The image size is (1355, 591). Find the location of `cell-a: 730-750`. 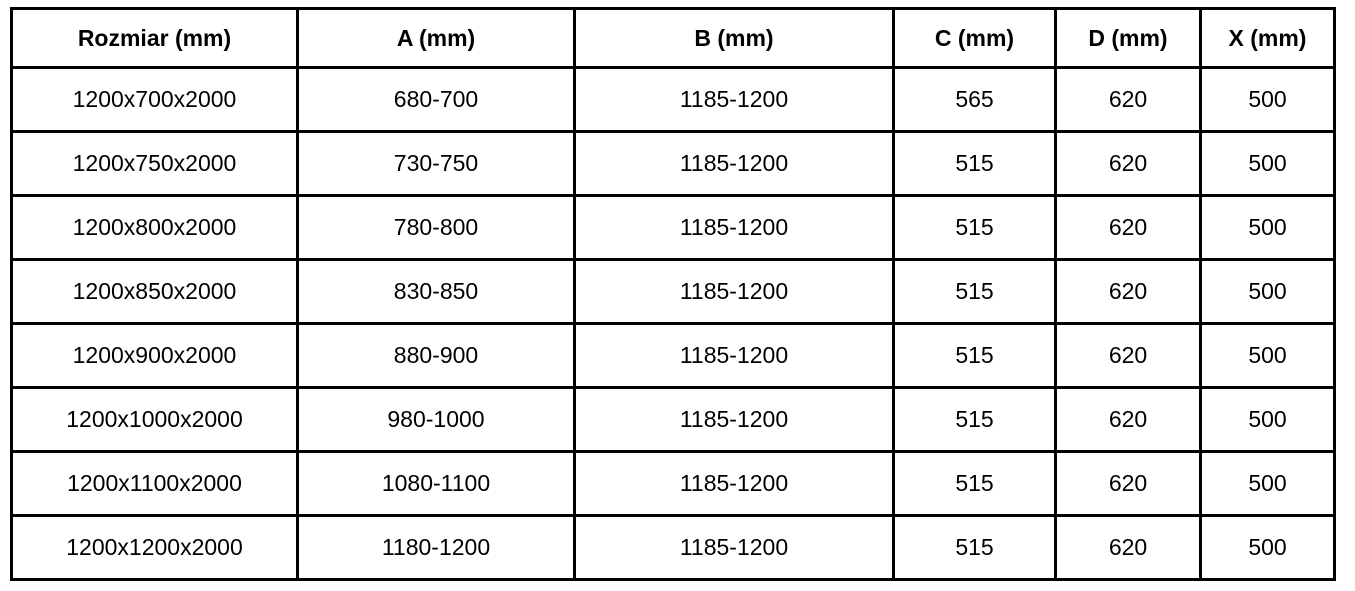

cell-a: 730-750 is located at coordinates (436, 163).